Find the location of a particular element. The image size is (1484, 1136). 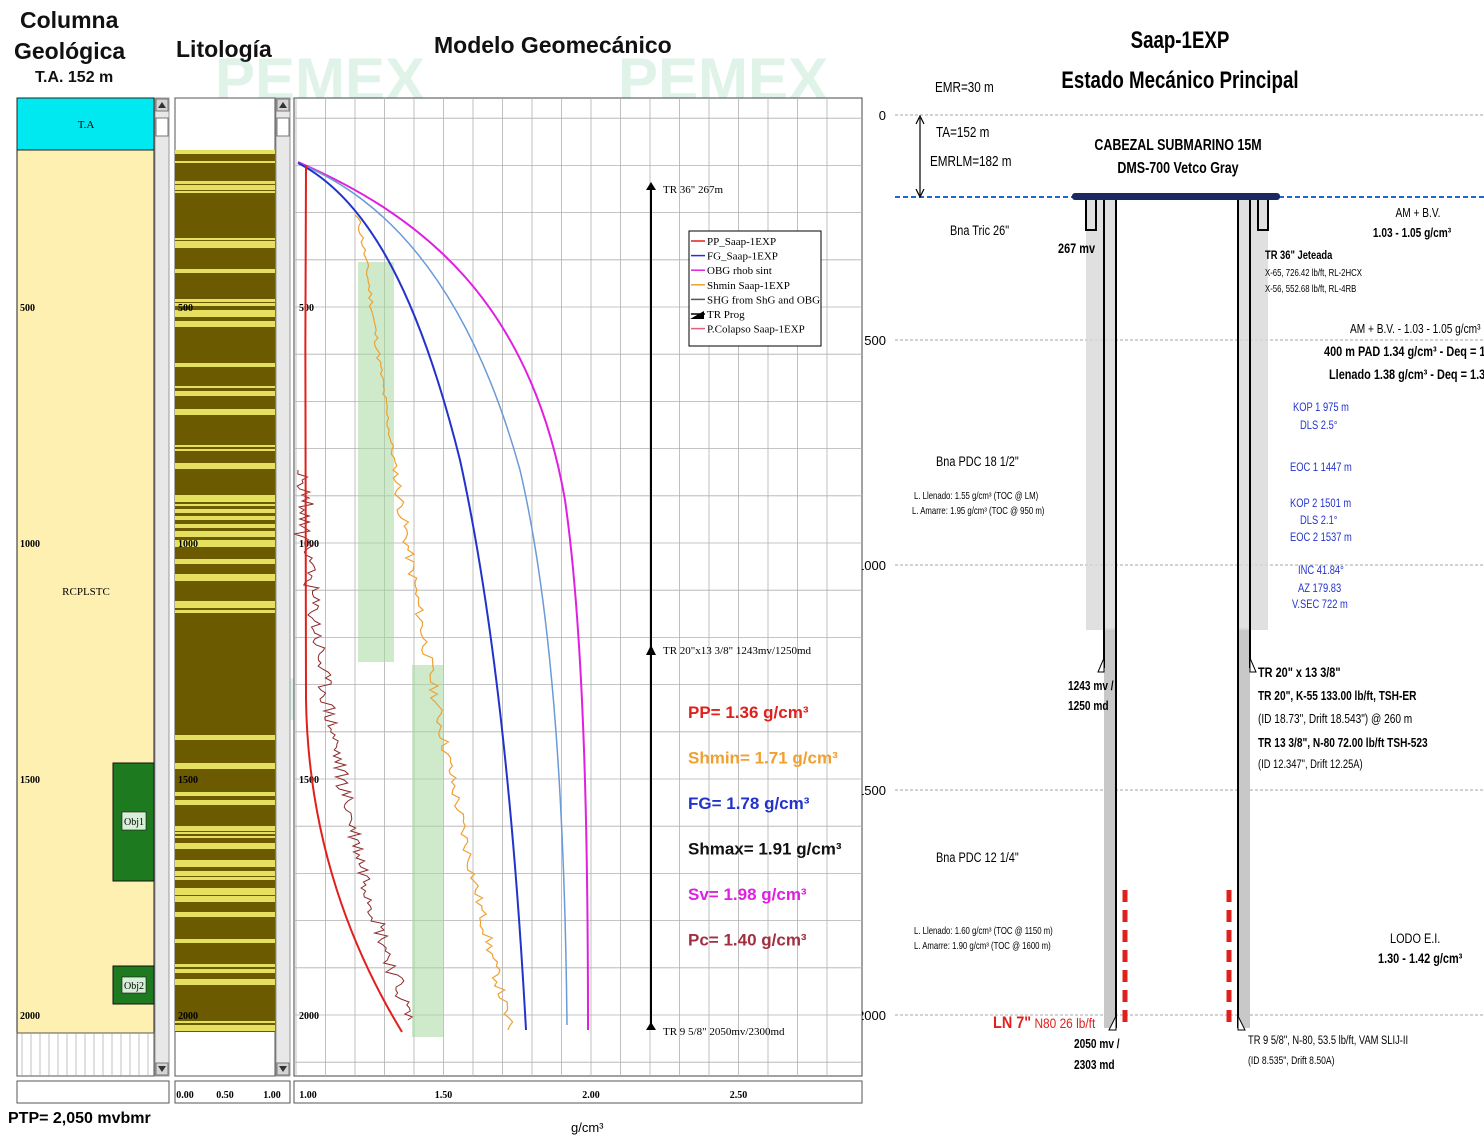

well-label-group: TR 13 3/8", N-80 72.00 lb/ft TSH-523 is located at coordinates (1343, 743).